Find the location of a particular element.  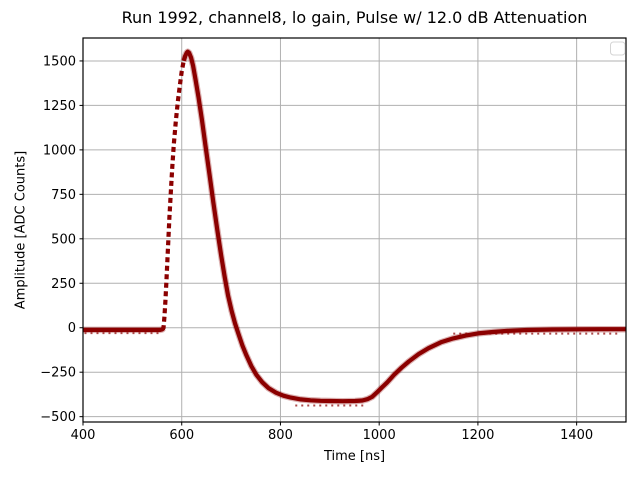

waveform-rising-edge is located at coordinates (174, 193).